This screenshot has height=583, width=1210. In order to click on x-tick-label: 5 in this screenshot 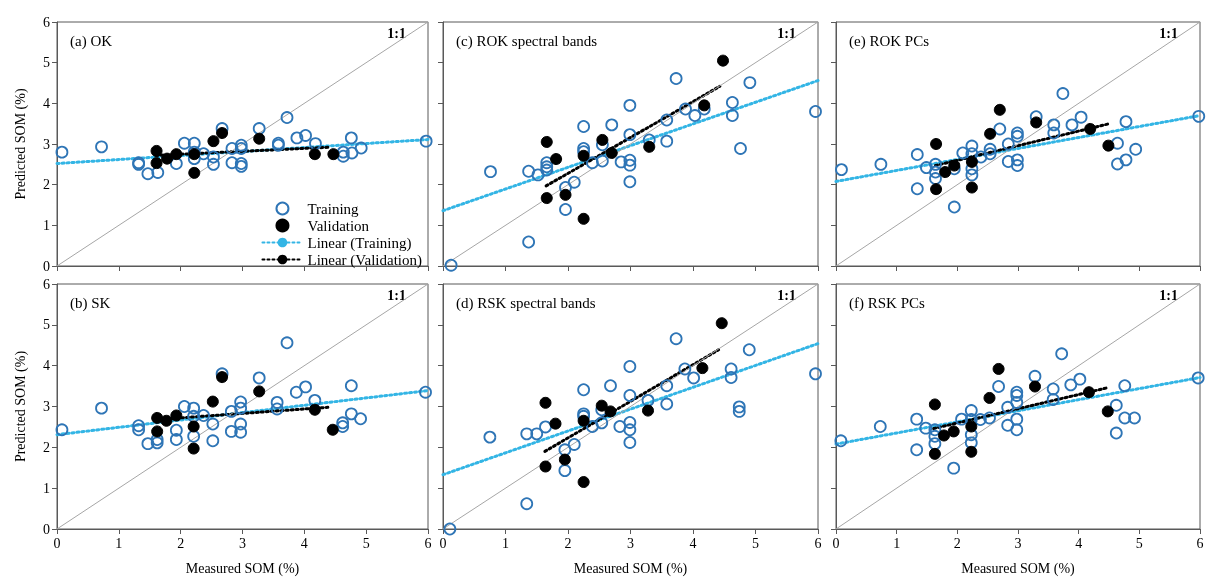, I will do `click(1139, 543)`.